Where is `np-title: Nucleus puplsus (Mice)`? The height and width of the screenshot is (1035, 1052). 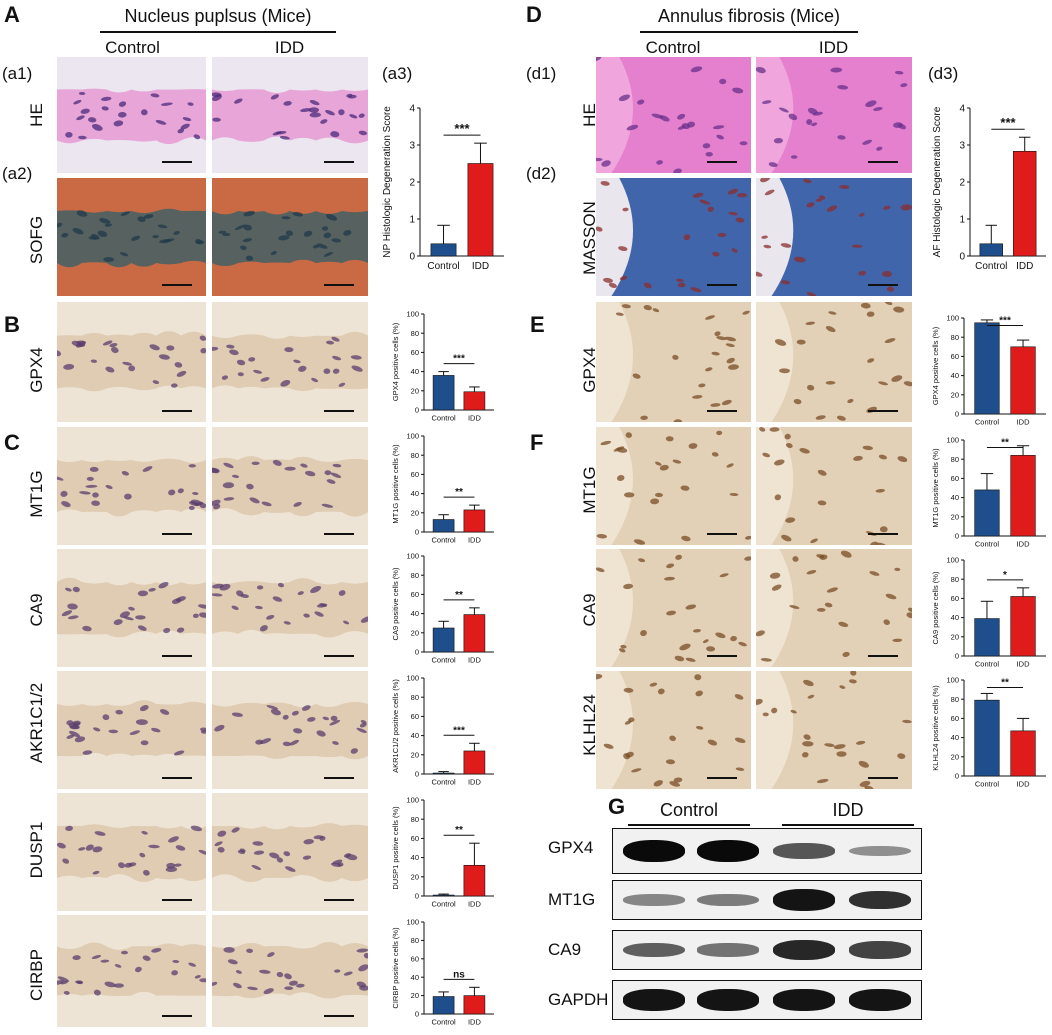
np-title: Nucleus puplsus (Mice) is located at coordinates (218, 19).